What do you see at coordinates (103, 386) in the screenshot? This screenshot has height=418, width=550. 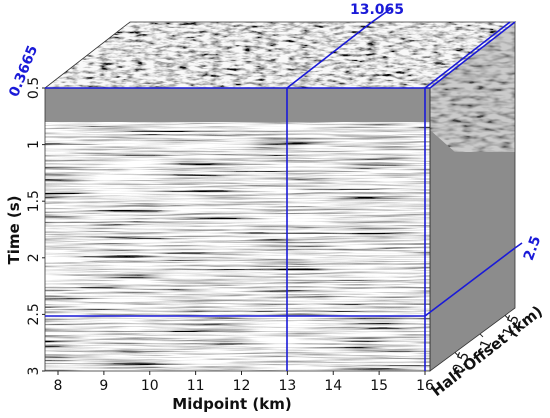 I see `midpoint-tick-label: 9` at bounding box center [103, 386].